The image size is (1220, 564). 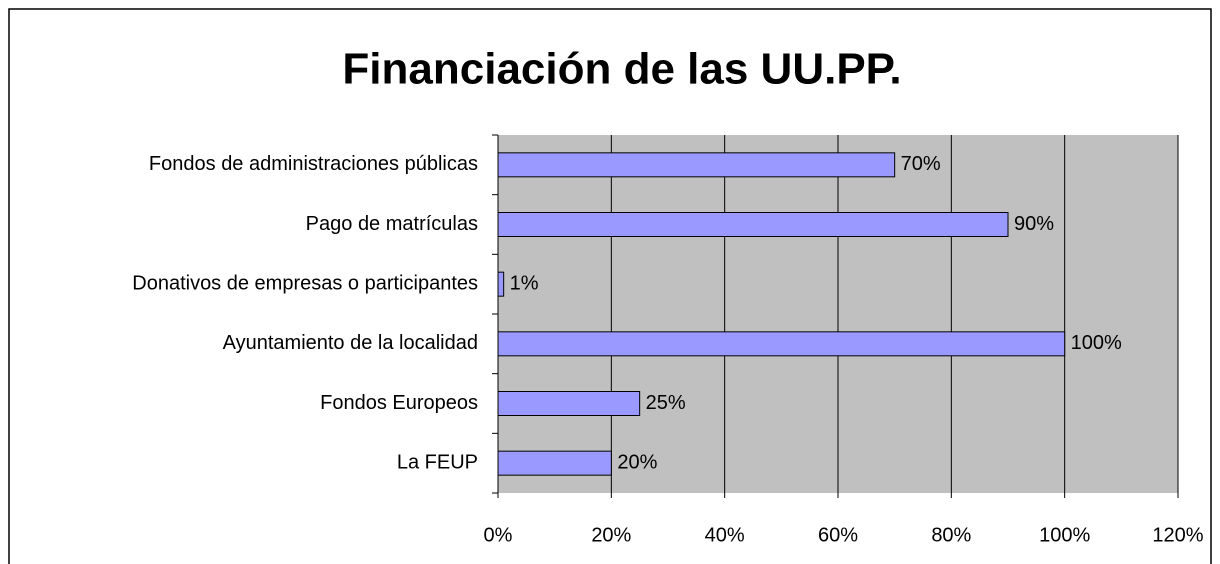 What do you see at coordinates (838, 535) in the screenshot?
I see `x-tick-label: 60%` at bounding box center [838, 535].